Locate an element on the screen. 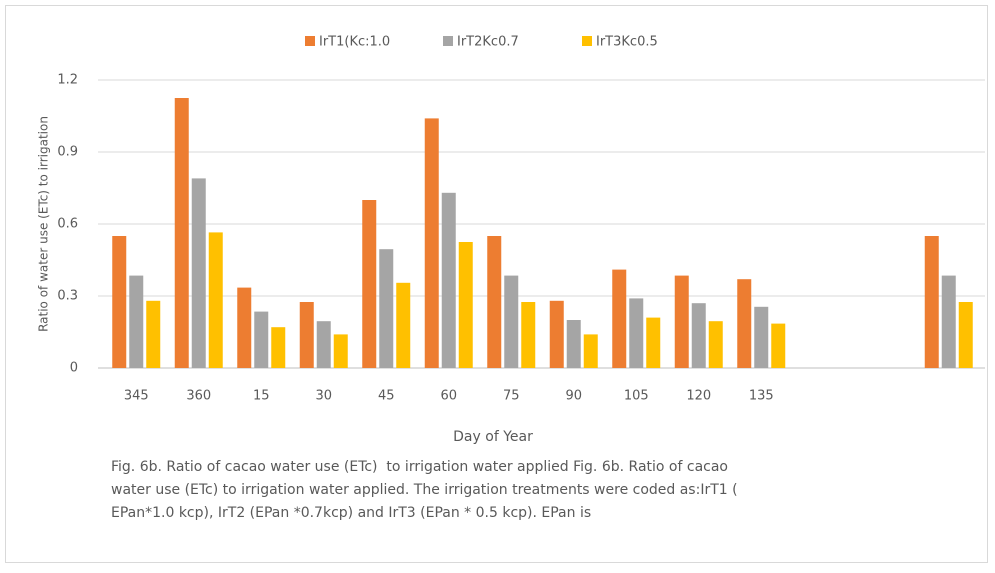 Image resolution: width=995 pixels, height=573 pixels. x-tick-label: 15 is located at coordinates (261, 396).